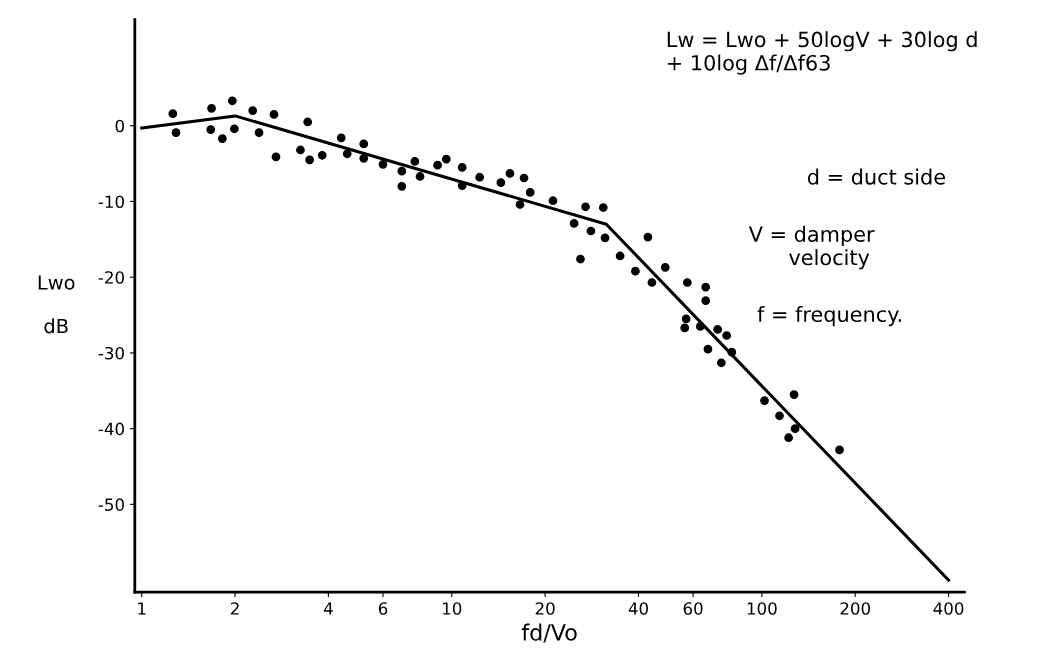 This screenshot has width=1037, height=658. Describe the element at coordinates (638, 608) in the screenshot. I see `x-tick-label: 40` at that location.